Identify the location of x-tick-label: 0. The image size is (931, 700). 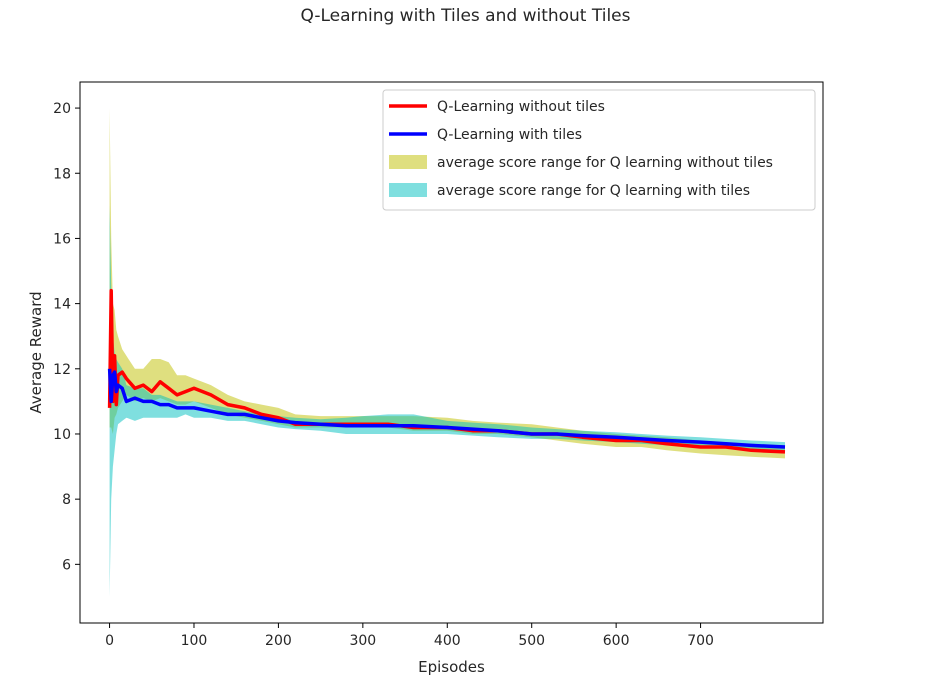
(109, 641).